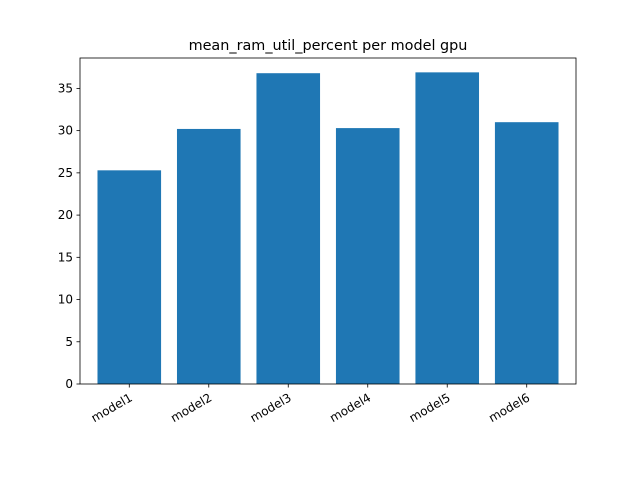 The height and width of the screenshot is (484, 640). I want to click on chart-title: mean_ram_util_percent per model gpu, so click(328, 46).